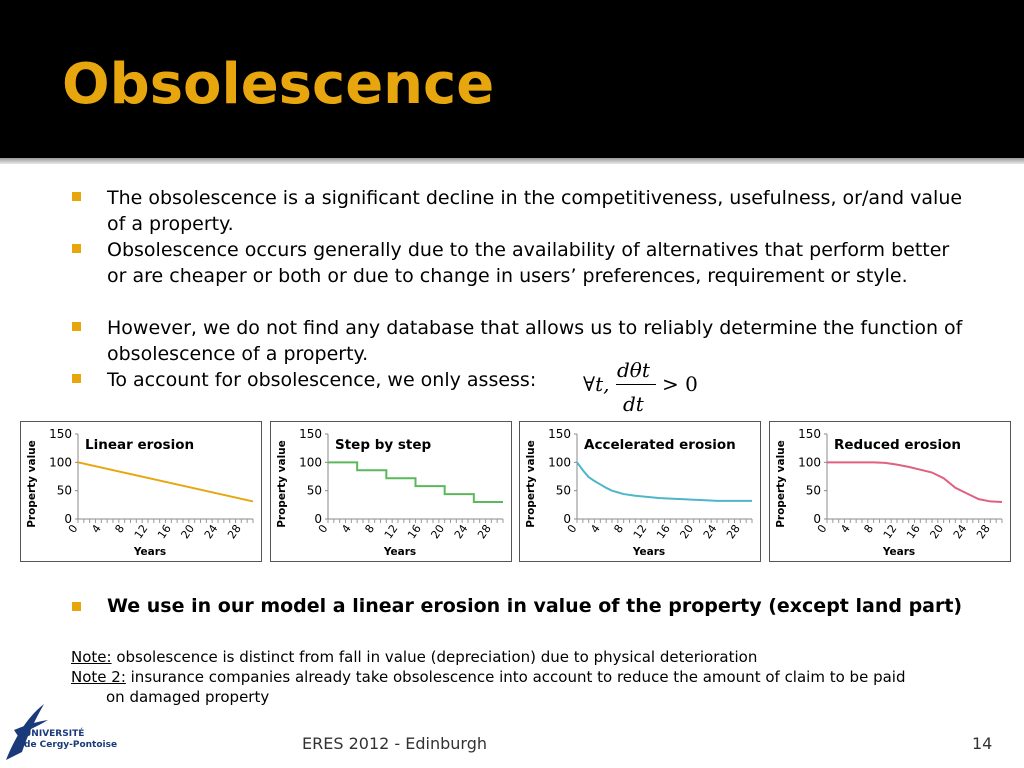  Describe the element at coordinates (54, 734) in the screenshot. I see `logo-line-1: UNIVERSITÉ` at that location.